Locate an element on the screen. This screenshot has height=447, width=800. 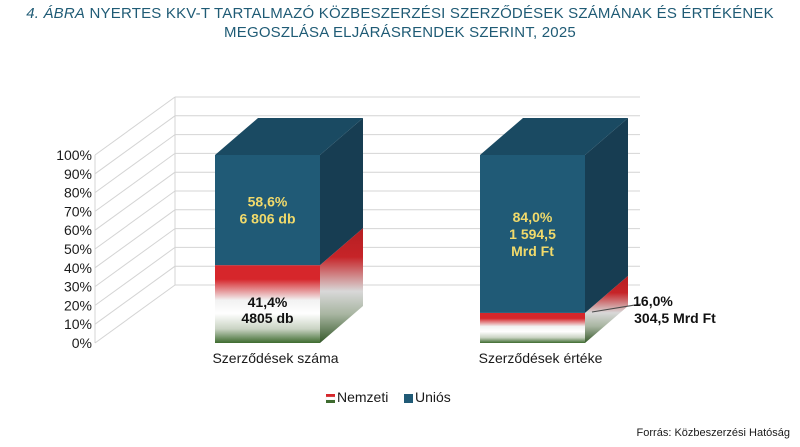
bar-side-nemzeti is located at coordinates (341, 285).